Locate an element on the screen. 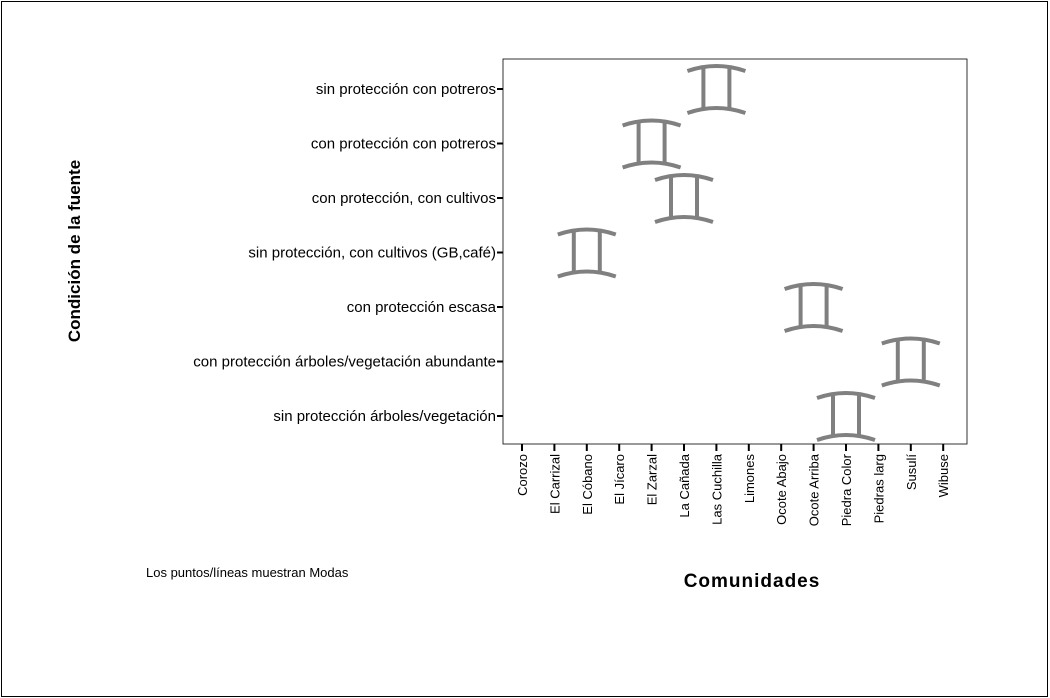 The height and width of the screenshot is (698, 1050). x-tick-label: Las Cuchilla is located at coordinates (716, 489).